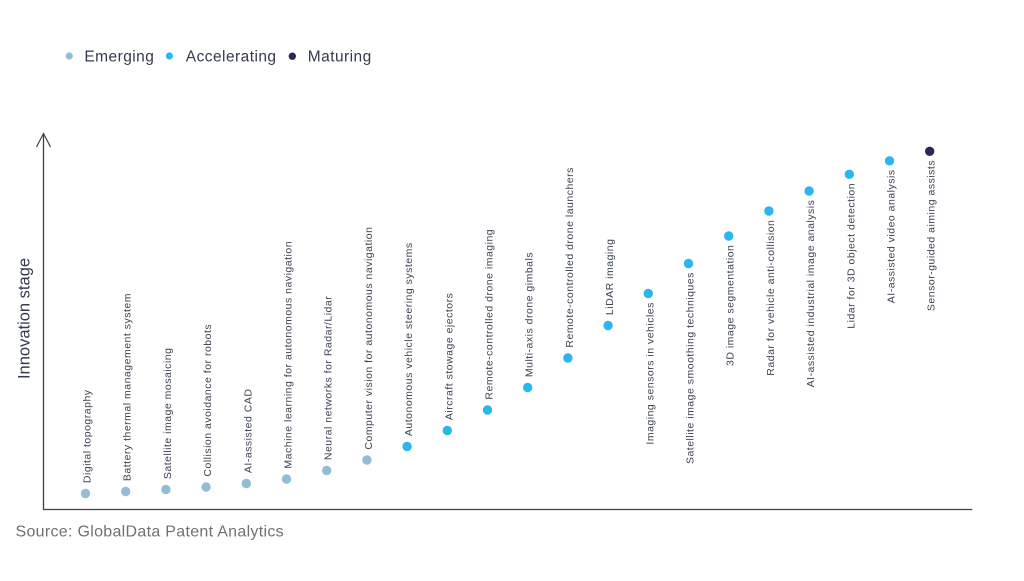  I want to click on svg-text: Multi-axis drone gimbals, so click(530, 314).